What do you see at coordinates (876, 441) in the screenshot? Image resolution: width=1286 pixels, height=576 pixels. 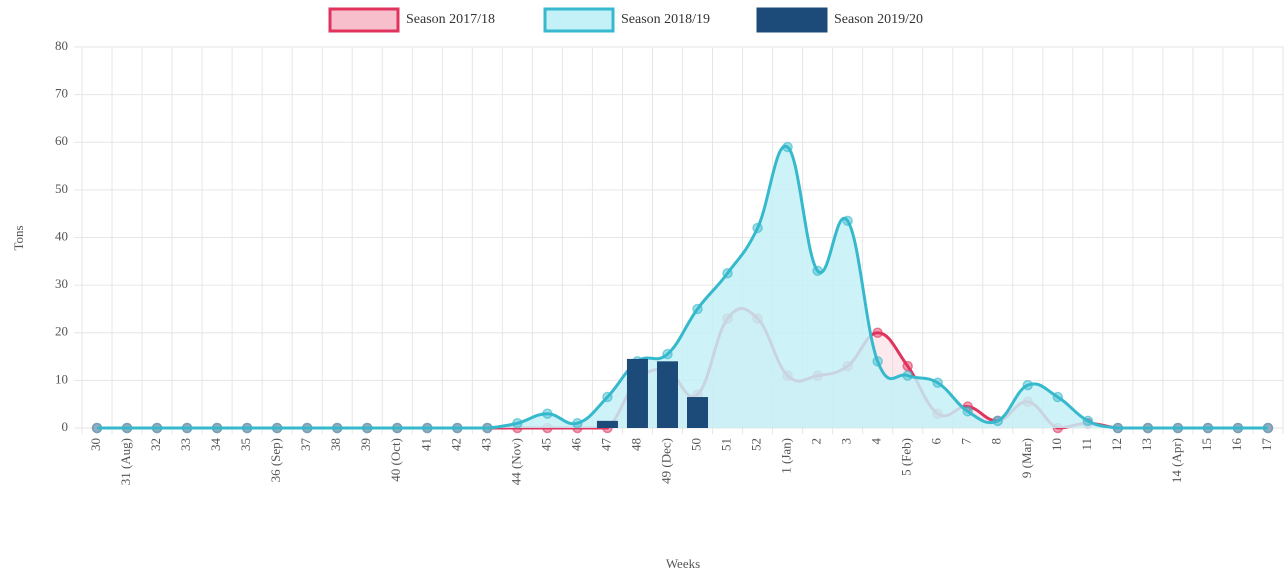 I see `x-tick-label: 4` at bounding box center [876, 441].